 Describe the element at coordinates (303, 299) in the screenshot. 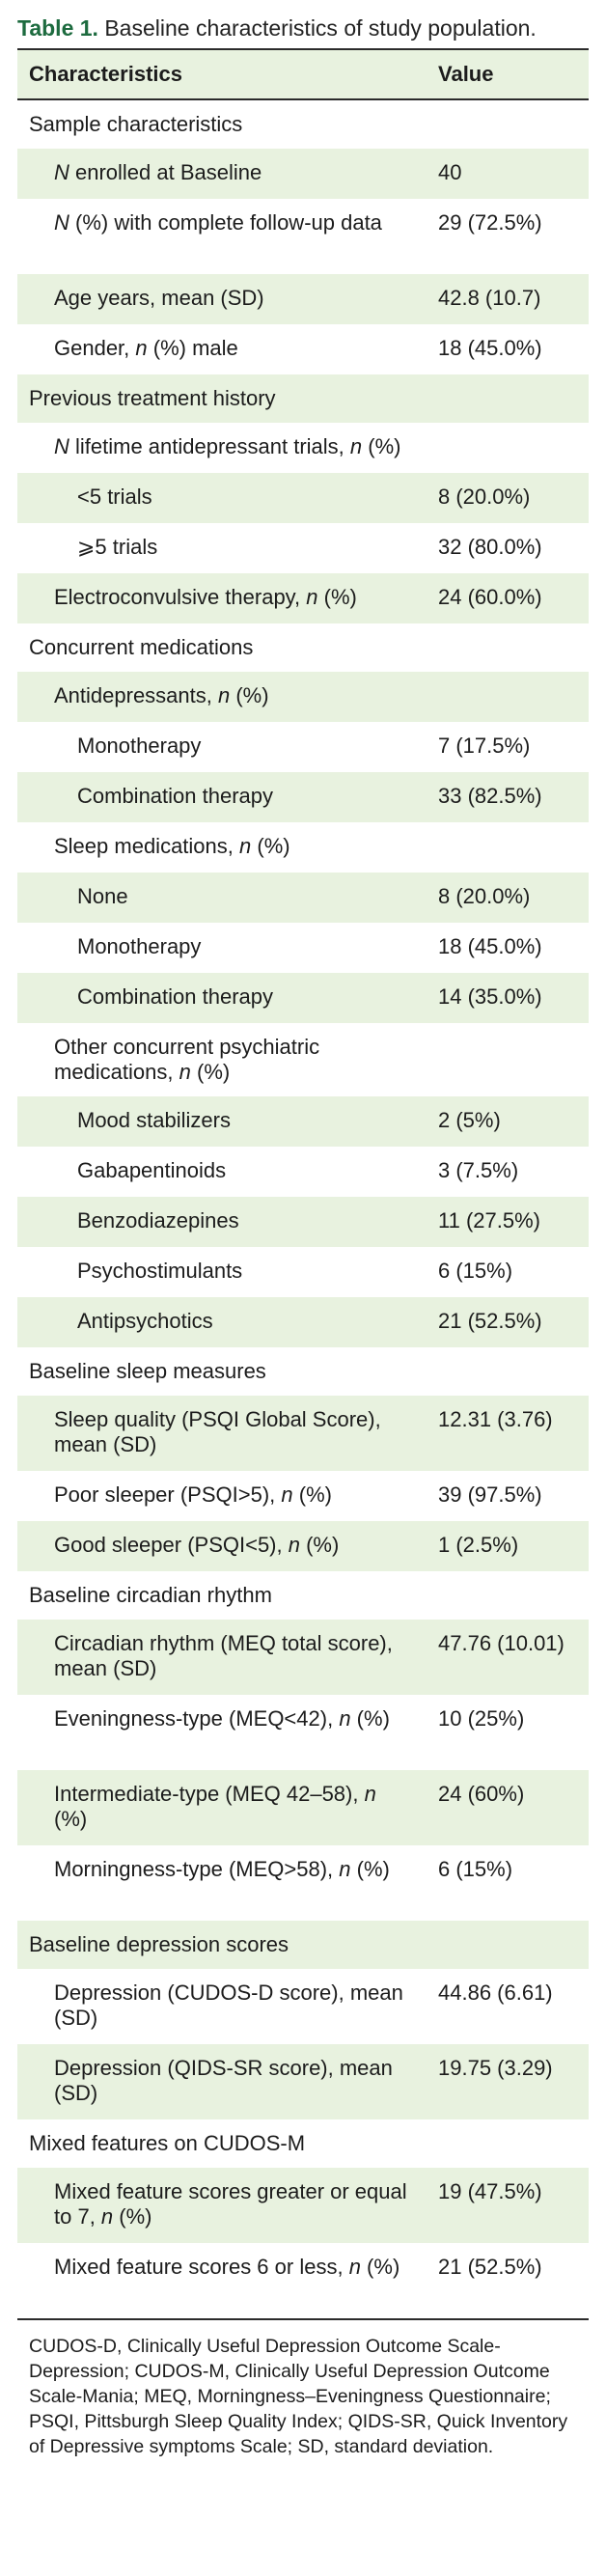

I see `table-row: Age years, mean (SD) 42.8 (10.7)` at that location.